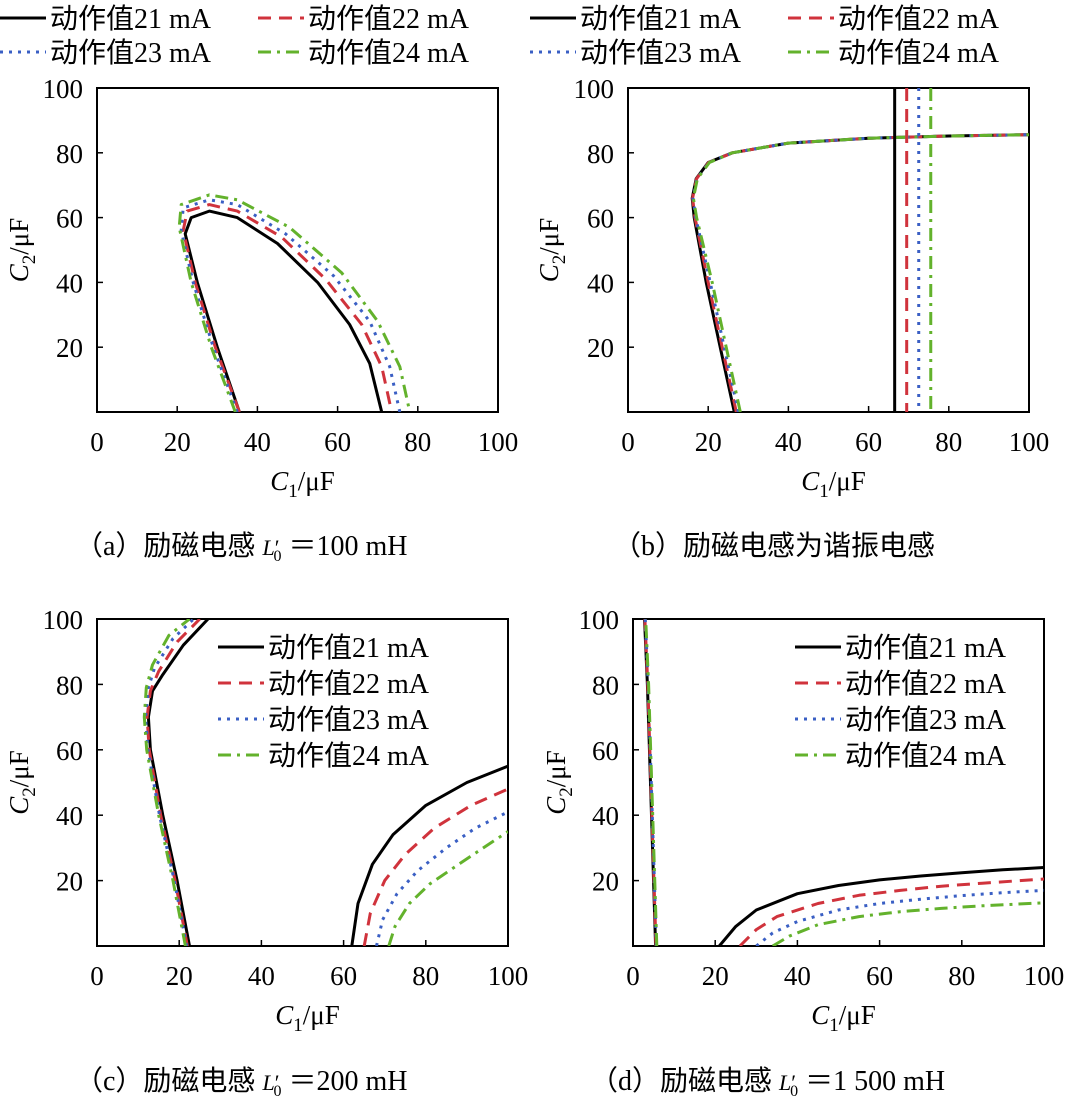 This screenshot has width=1070, height=1104. Describe the element at coordinates (345, 1081) in the screenshot. I see `caption-suffix: ＝200 mH` at that location.